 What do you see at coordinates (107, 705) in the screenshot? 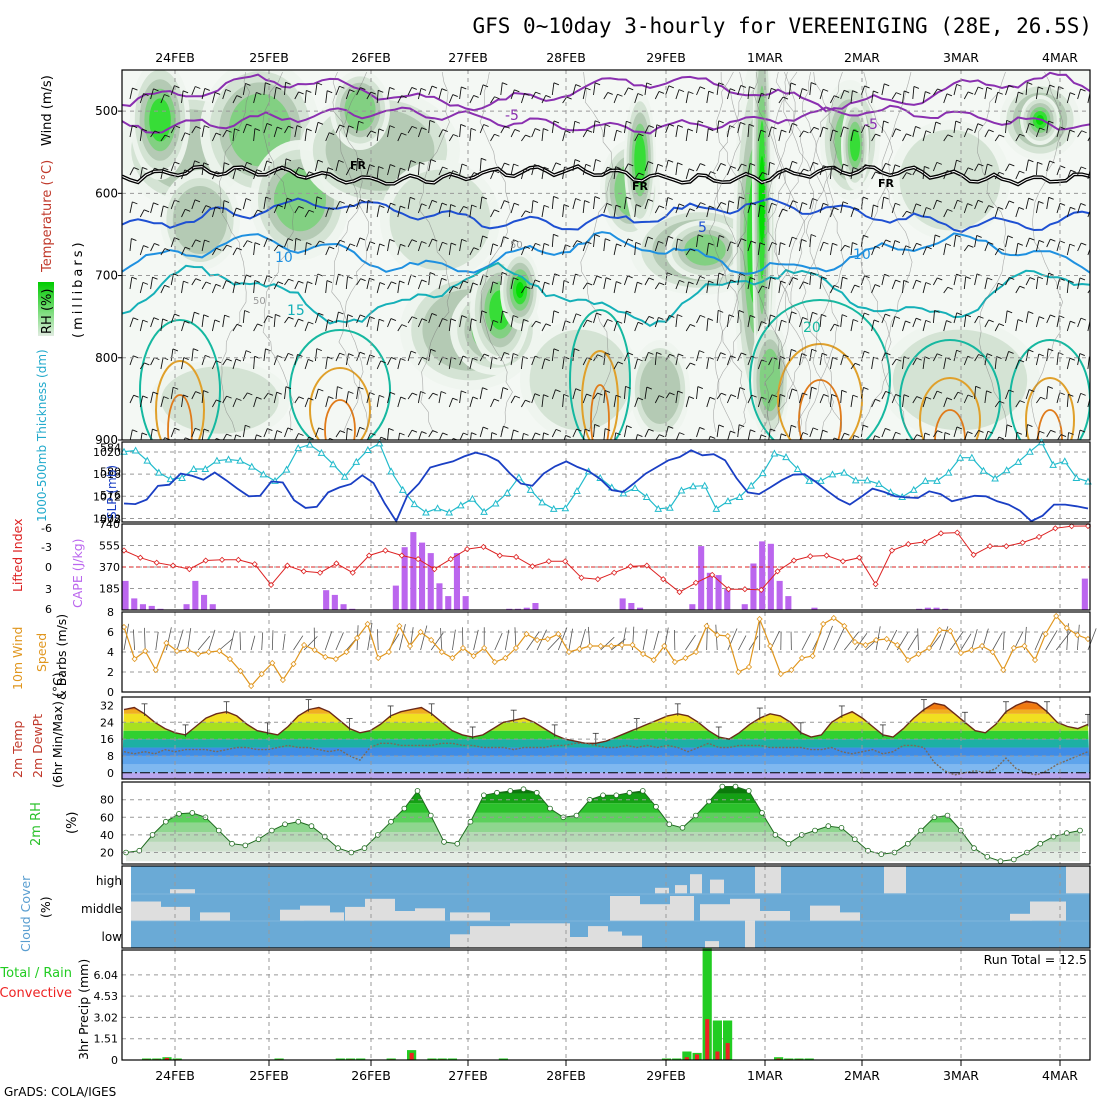
I see `t2-tick: 32` at bounding box center [107, 705].